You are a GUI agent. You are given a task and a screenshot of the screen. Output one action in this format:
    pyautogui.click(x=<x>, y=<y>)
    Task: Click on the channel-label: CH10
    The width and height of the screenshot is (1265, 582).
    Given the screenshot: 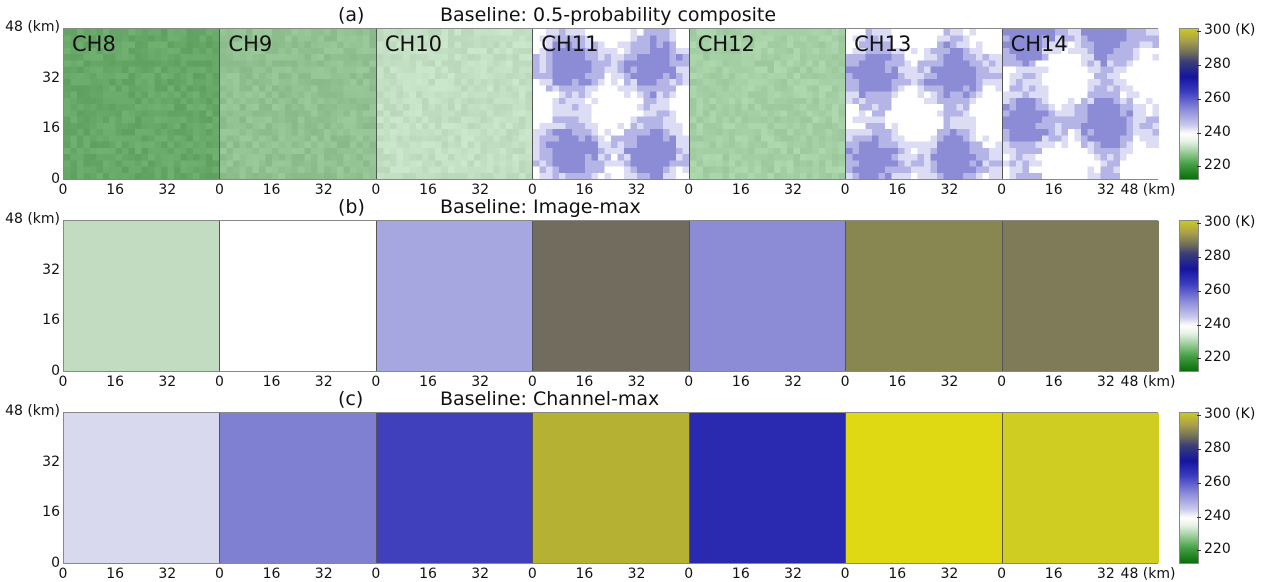 What is the action you would take?
    pyautogui.click(x=413, y=44)
    